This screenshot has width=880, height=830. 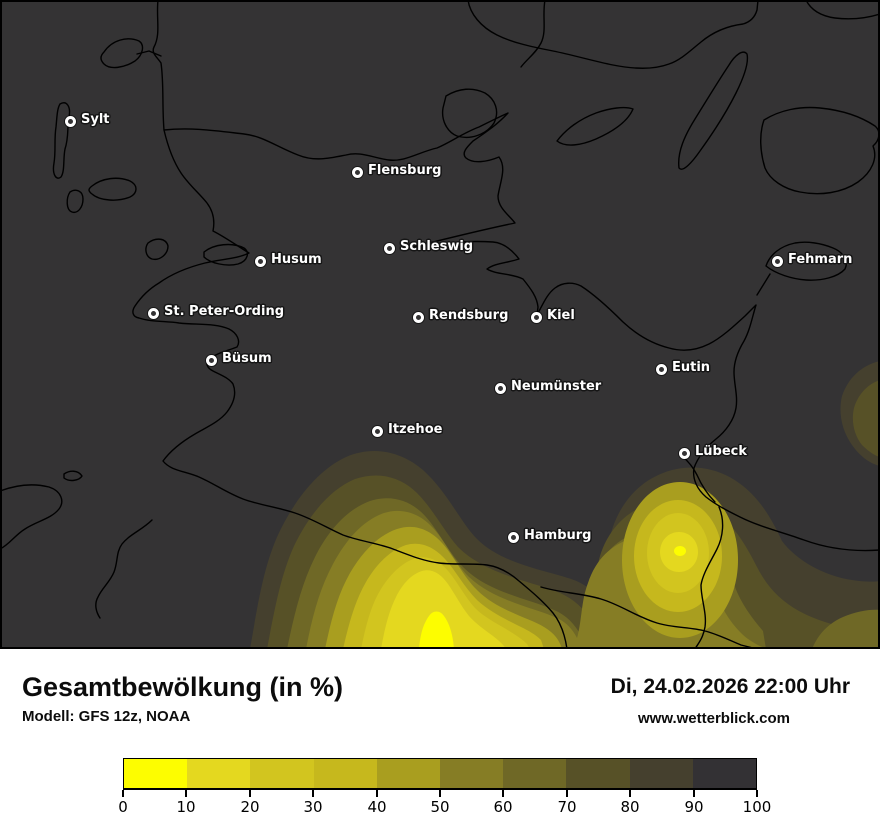 What do you see at coordinates (260, 261) in the screenshot?
I see `city-marker-husum` at bounding box center [260, 261].